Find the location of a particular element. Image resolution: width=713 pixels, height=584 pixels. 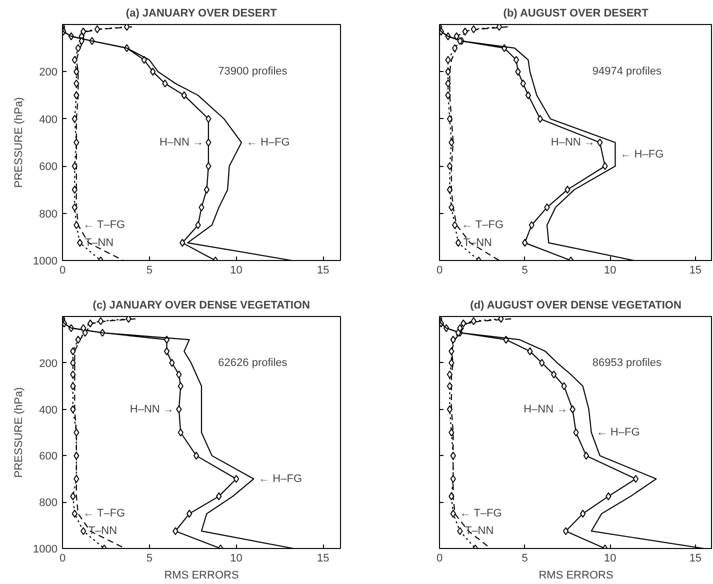

annotation: 62626 profiles is located at coordinates (253, 362).